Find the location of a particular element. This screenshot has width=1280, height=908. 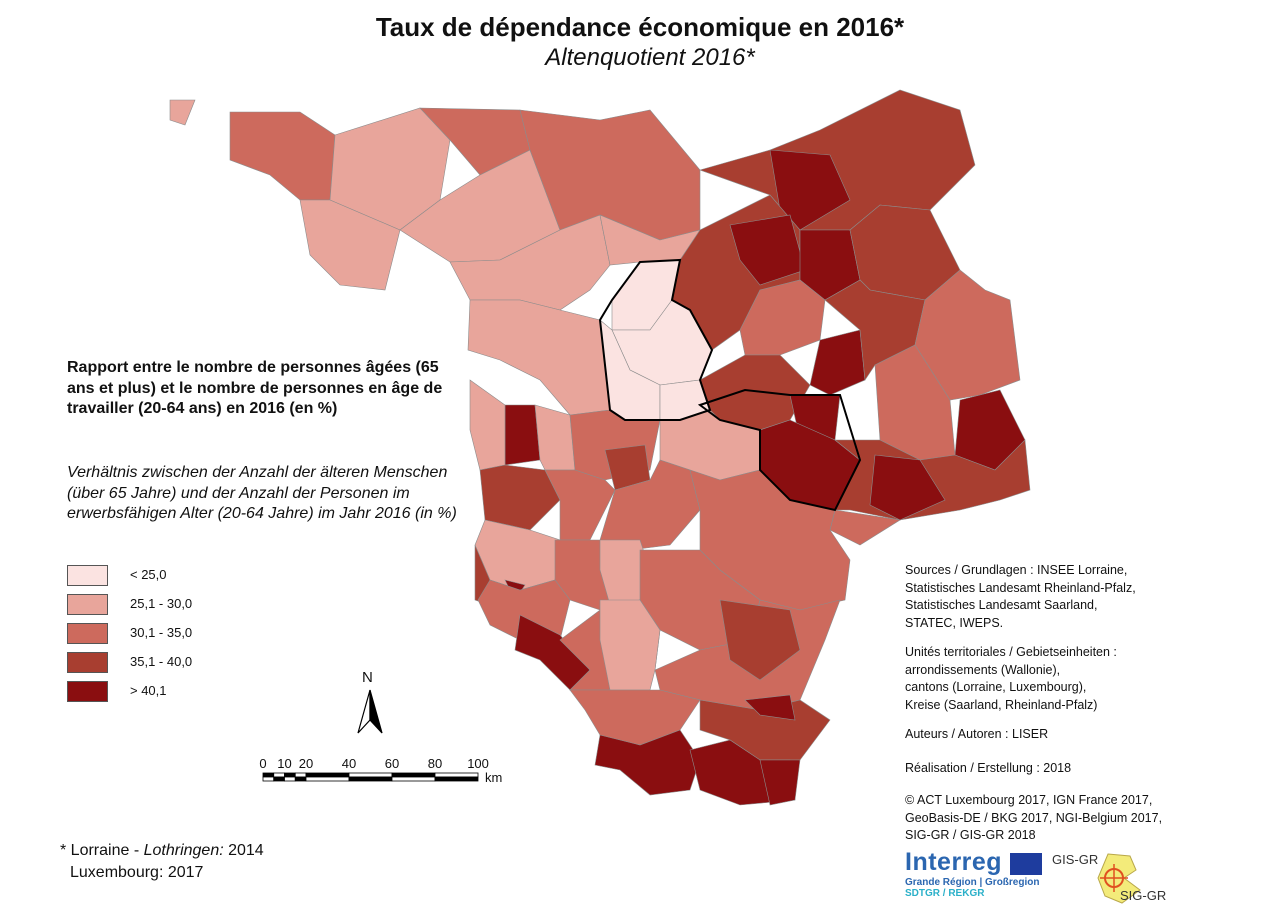

legend-label: 30,1 - 35,0 is located at coordinates (161, 632).